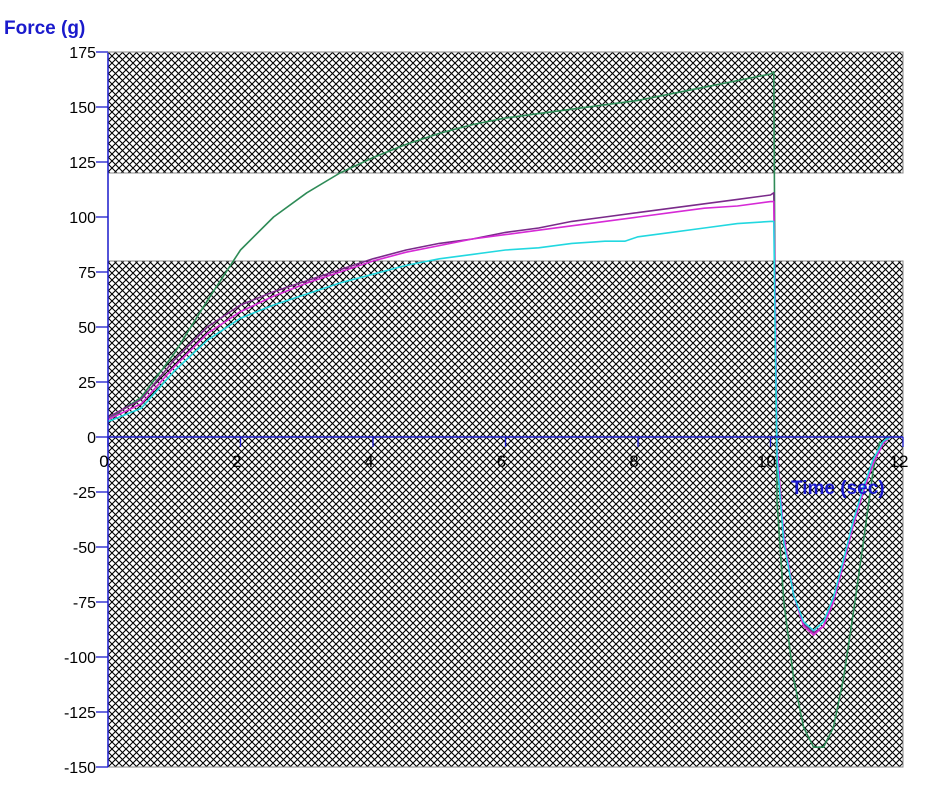 The height and width of the screenshot is (786, 927). I want to click on y-tick-label: -125, so click(80, 713).